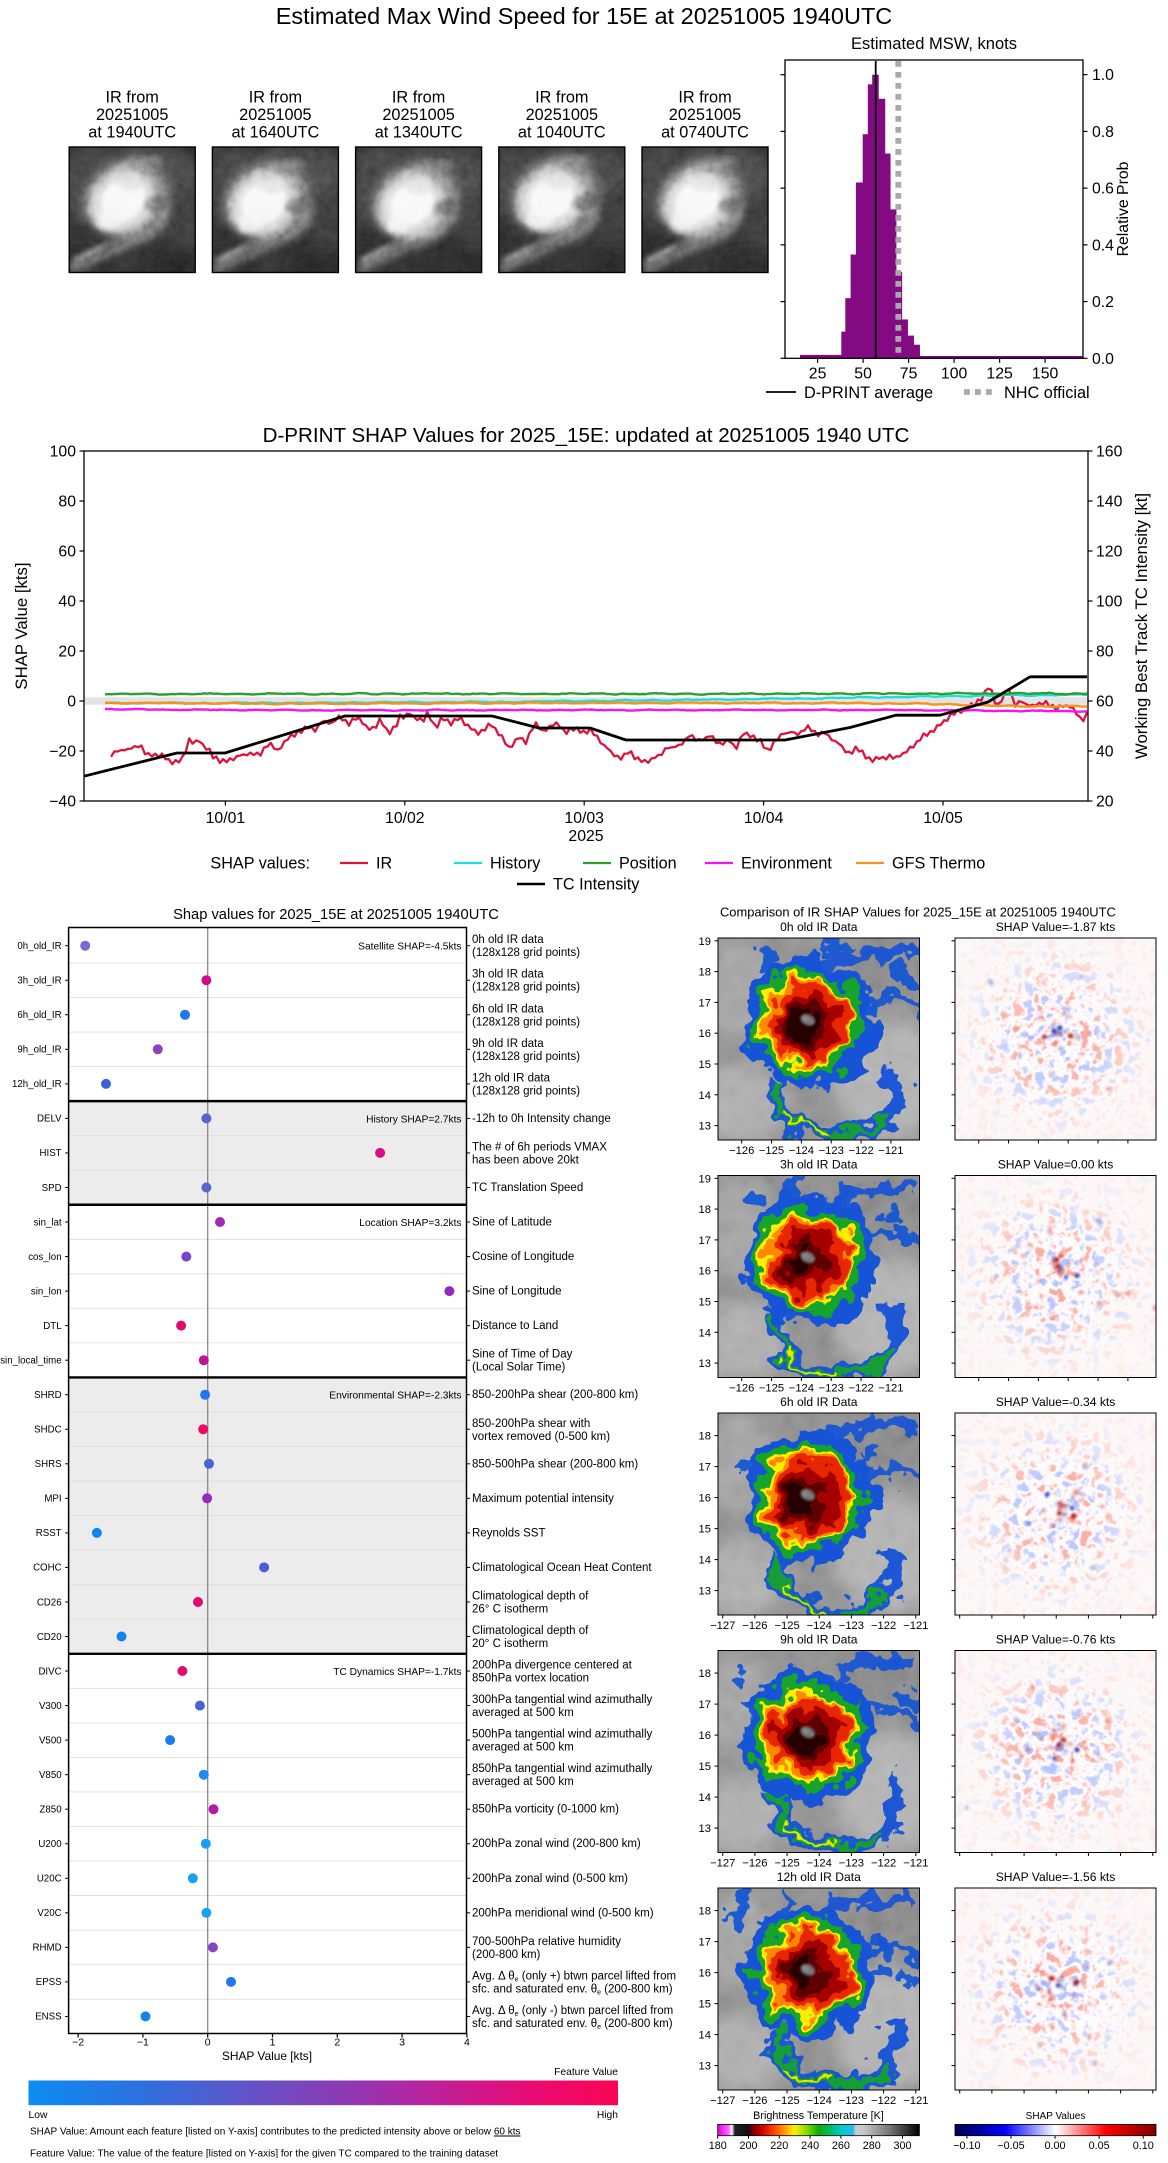  What do you see at coordinates (999, 374) in the screenshot?
I see `svg-text: 125` at bounding box center [999, 374].